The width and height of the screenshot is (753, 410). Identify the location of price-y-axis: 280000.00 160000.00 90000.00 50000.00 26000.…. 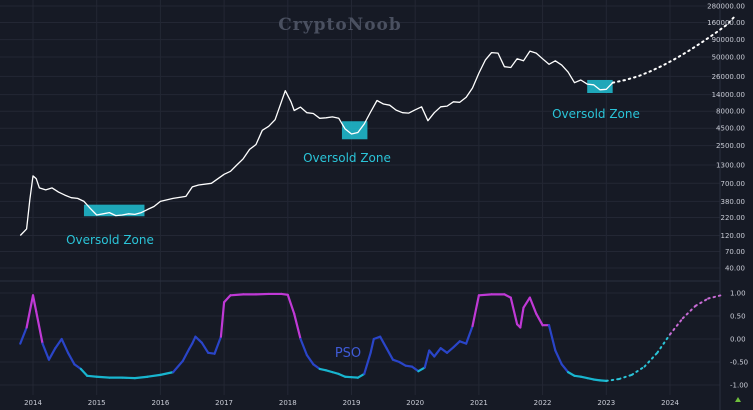
(726, 138).